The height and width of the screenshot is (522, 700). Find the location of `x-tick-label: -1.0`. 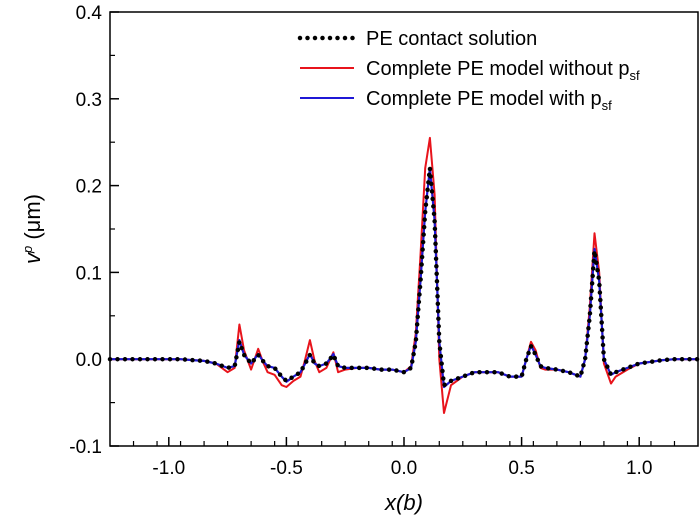

x-tick-label: -1.0 is located at coordinates (168, 468).